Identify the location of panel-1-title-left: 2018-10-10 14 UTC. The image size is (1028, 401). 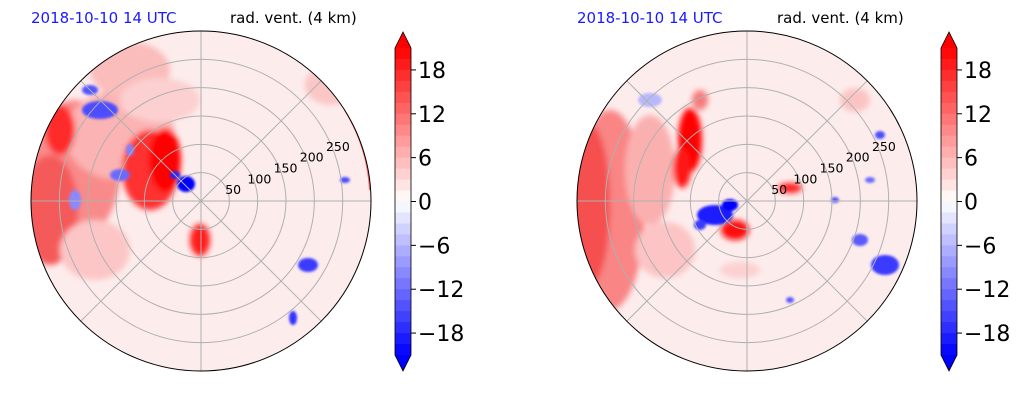
(104, 18).